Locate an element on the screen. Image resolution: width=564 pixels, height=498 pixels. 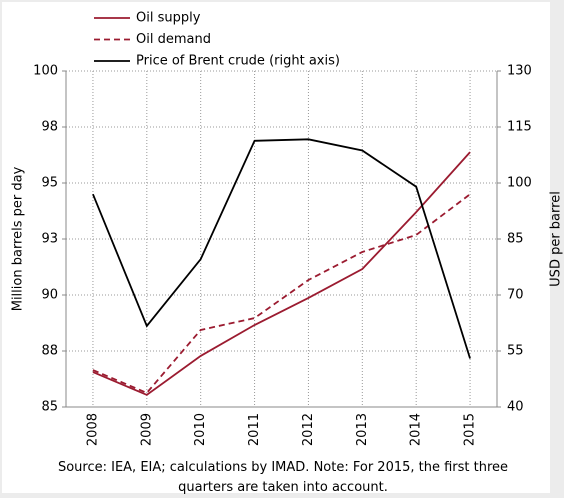
y2-axis-title: USD per barrel is located at coordinates (556, 239).